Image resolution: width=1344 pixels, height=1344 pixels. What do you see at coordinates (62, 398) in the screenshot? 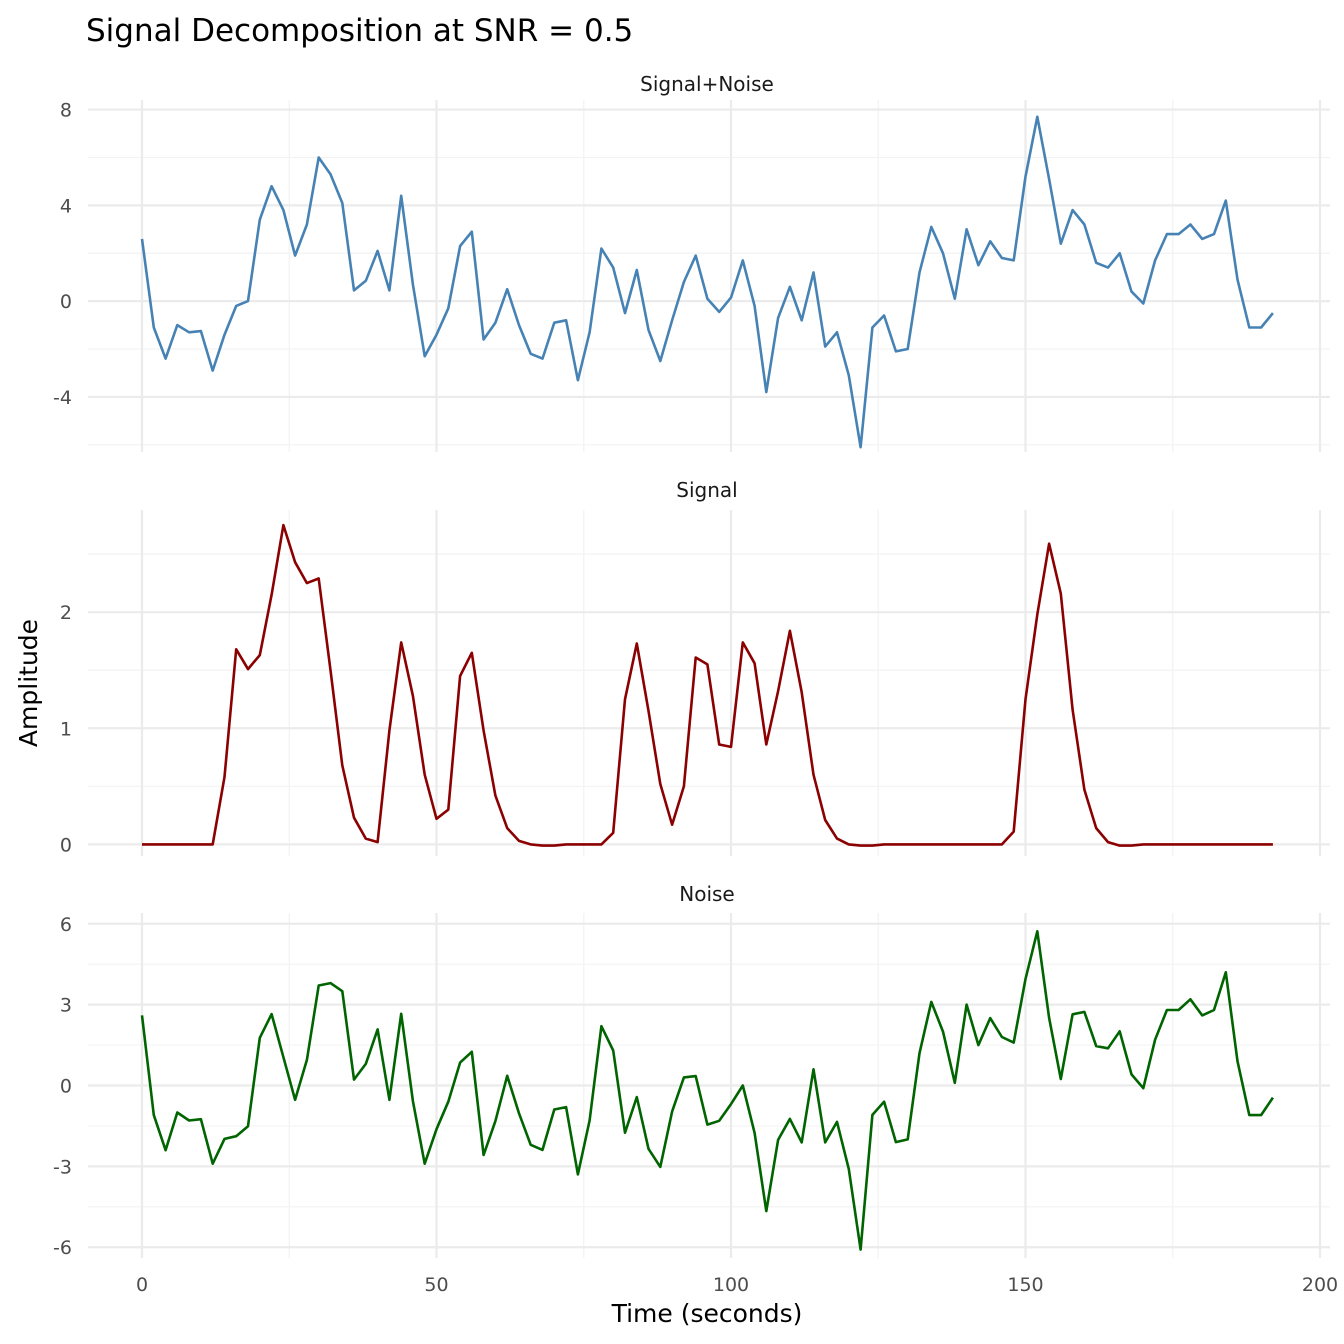
I see `y-tick-label: -4` at bounding box center [62, 398].